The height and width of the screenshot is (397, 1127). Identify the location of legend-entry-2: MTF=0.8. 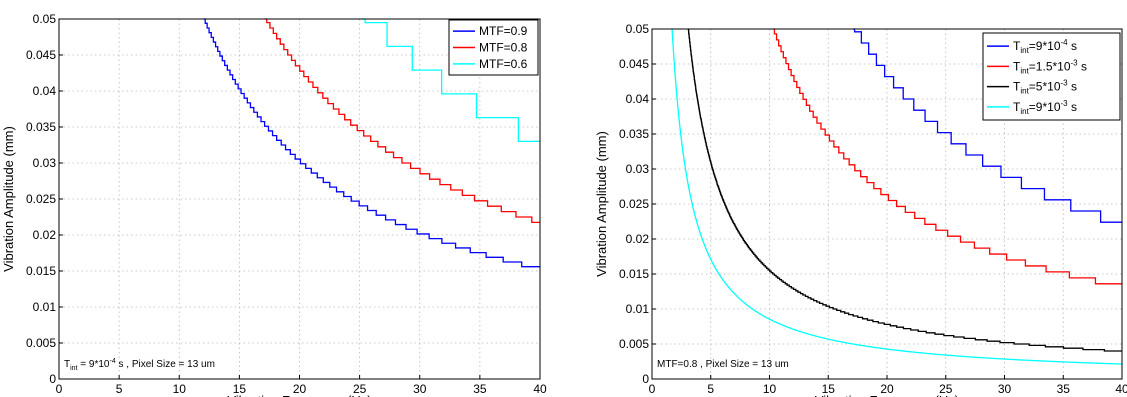
(503, 48).